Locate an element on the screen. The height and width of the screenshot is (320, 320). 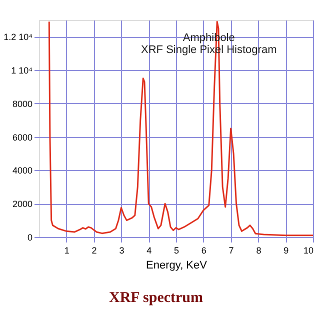
text: XRF spectrum is located at coordinates (156, 298).